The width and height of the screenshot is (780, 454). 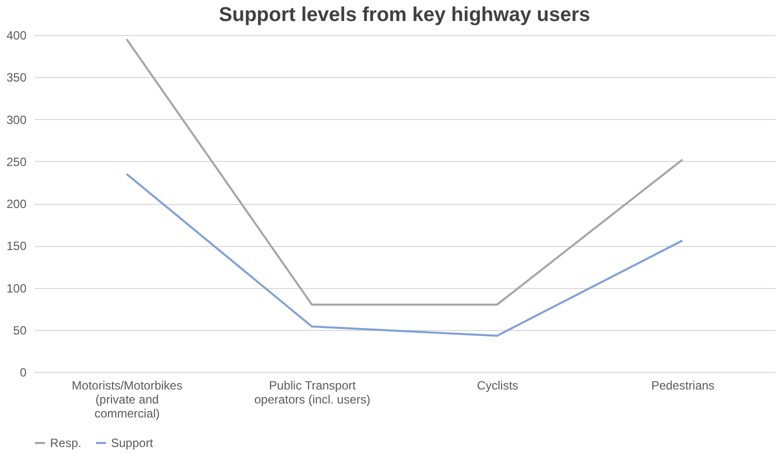 What do you see at coordinates (497, 385) in the screenshot?
I see `x-tick-label: Cyclists` at bounding box center [497, 385].